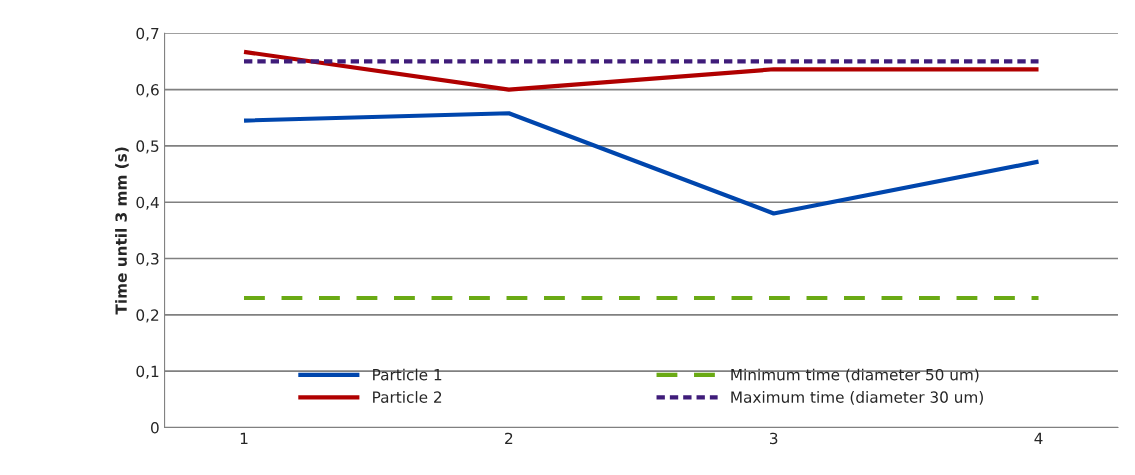 This screenshot has height=475, width=1135. I want to click on x-tick-label: 1, so click(244, 438).